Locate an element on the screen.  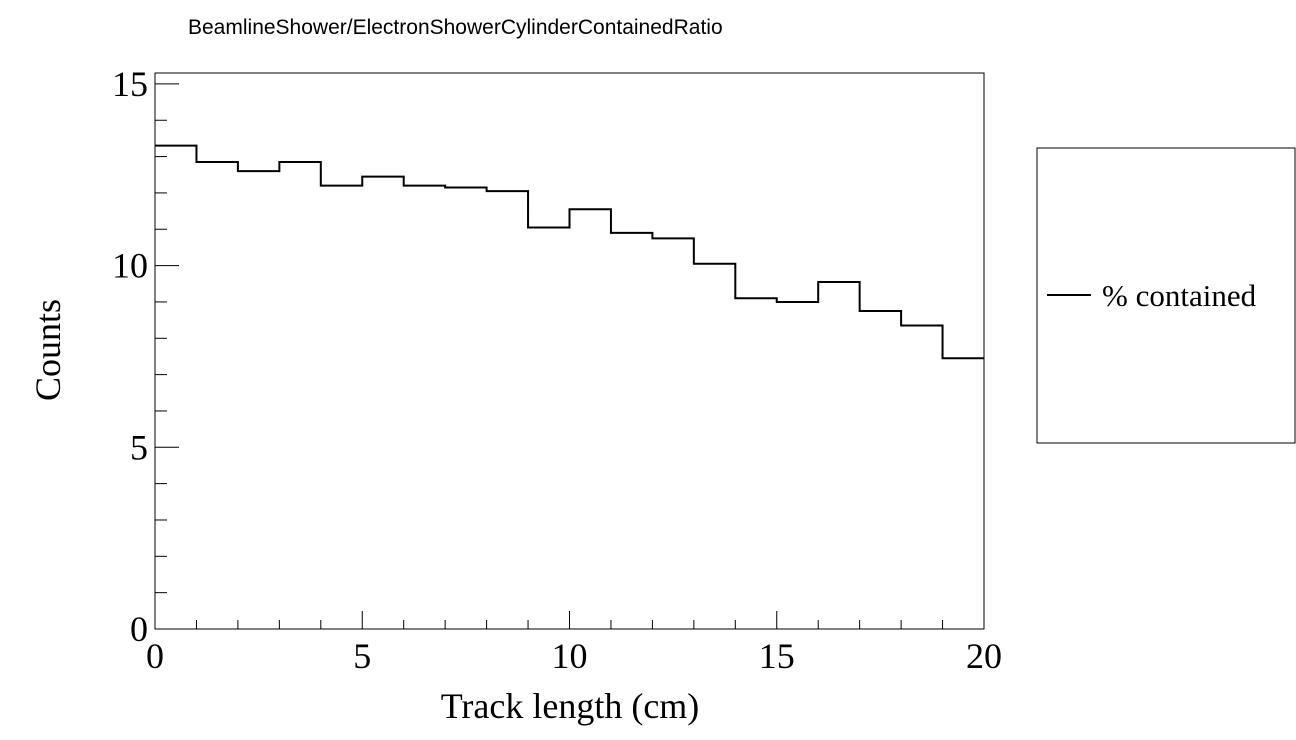
y-axis-ticks is located at coordinates (167, 356).